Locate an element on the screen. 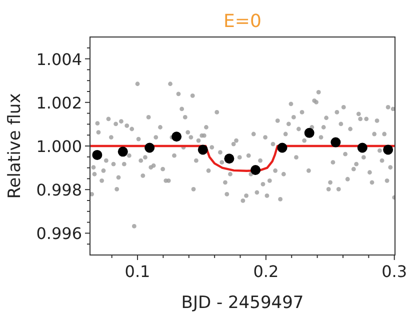  x-tick-label: 0.1 is located at coordinates (137, 271).